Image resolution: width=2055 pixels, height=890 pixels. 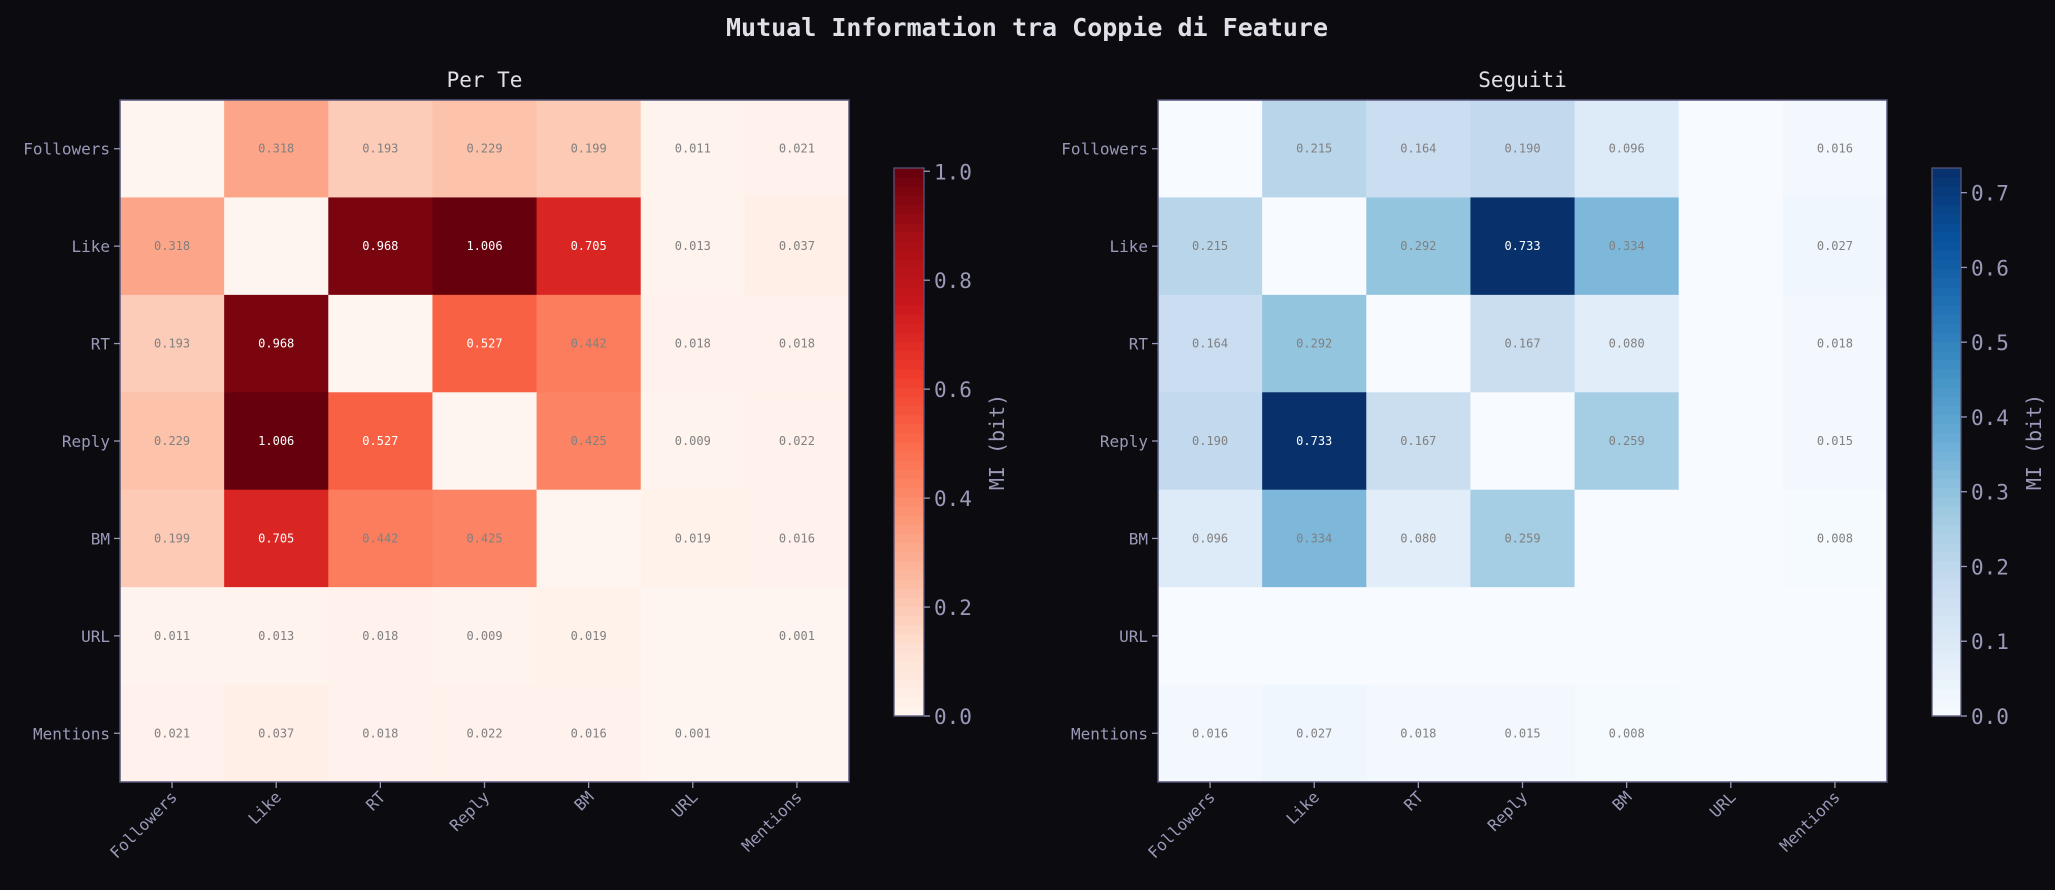 What do you see at coordinates (953, 499) in the screenshot?
I see `colorbar-tick-label: 0.4` at bounding box center [953, 499].